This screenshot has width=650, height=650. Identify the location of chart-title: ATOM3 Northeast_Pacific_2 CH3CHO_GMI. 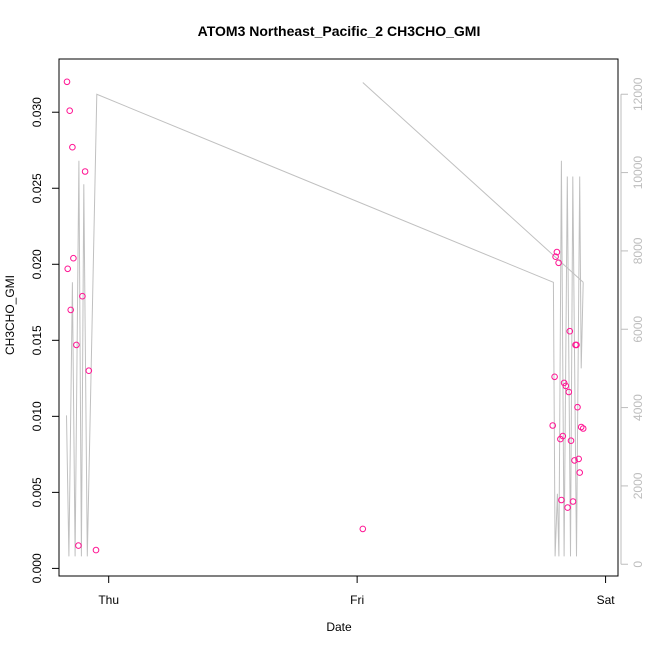
(339, 31).